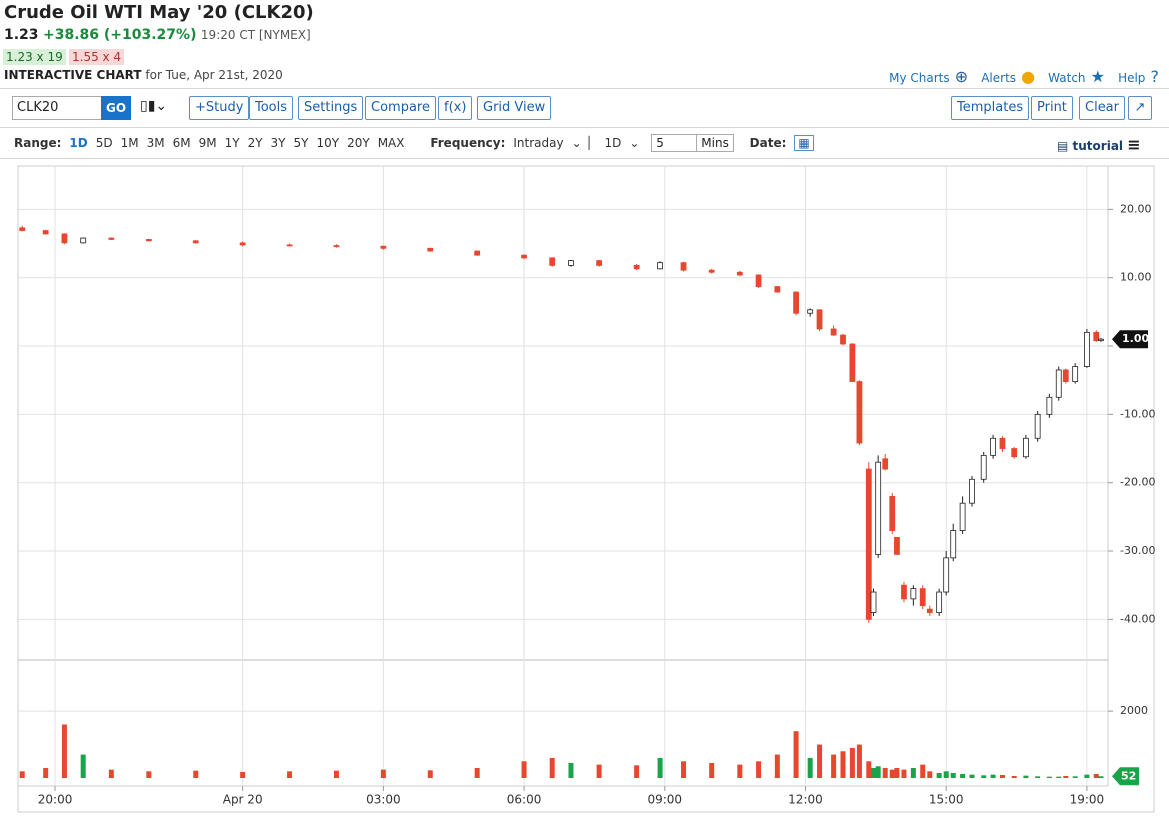  What do you see at coordinates (1026, 76) in the screenshot?
I see `icon: ●` at bounding box center [1026, 76].